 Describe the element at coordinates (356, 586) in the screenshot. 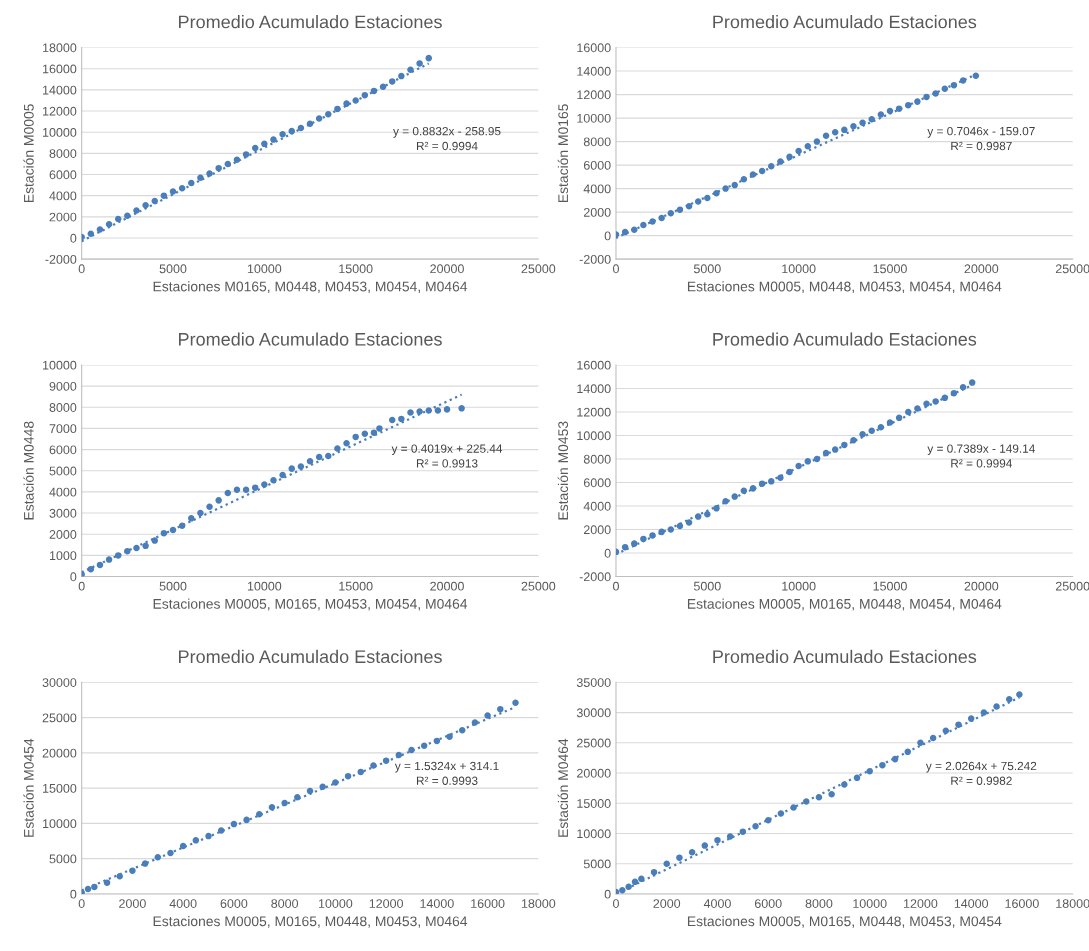

I see `x-tick-label: 15000` at that location.